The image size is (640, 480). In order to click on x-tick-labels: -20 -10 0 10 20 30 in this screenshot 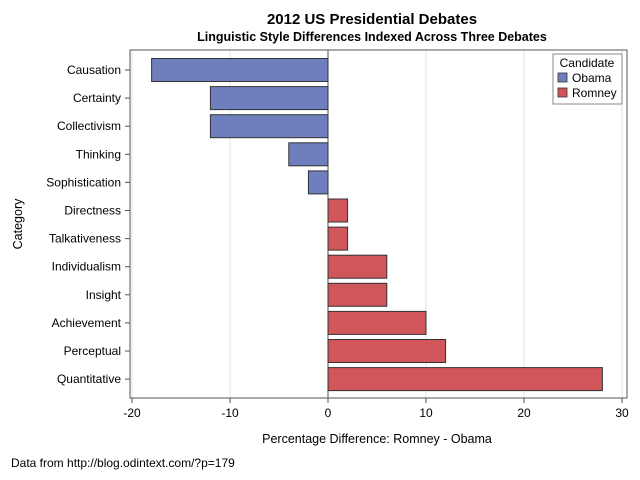, I will do `click(376, 409)`.